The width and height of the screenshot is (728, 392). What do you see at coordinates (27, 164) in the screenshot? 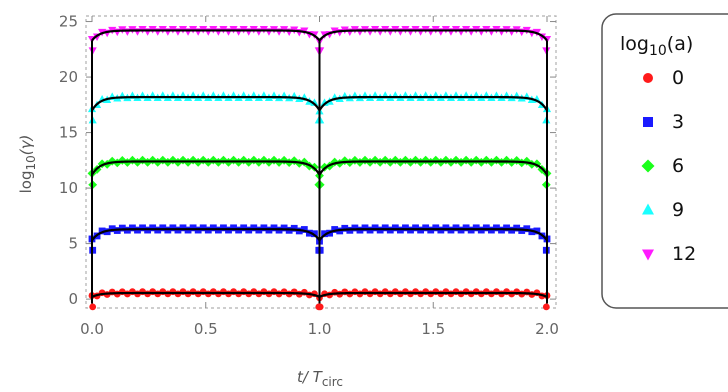
I see `y-axis-label: log10(γ)` at bounding box center [27, 164].